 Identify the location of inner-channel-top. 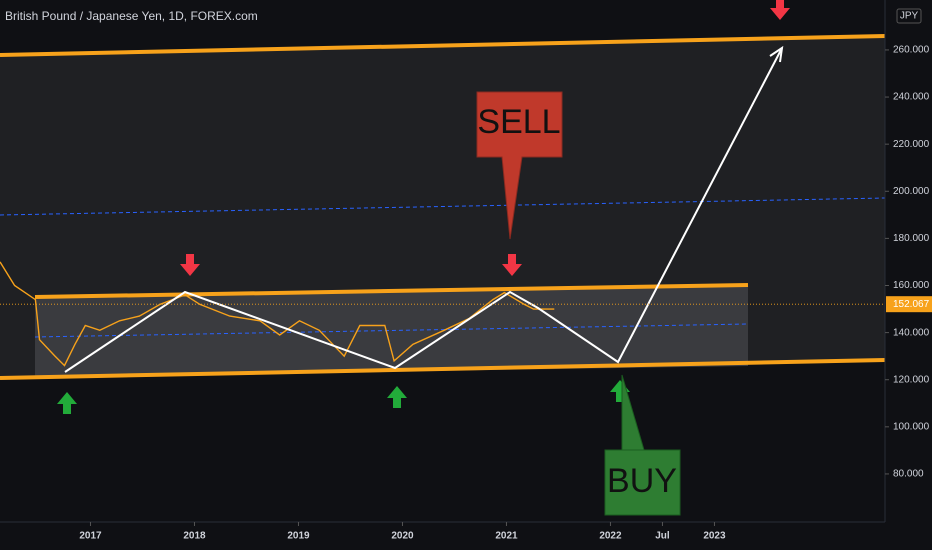
(391, 291).